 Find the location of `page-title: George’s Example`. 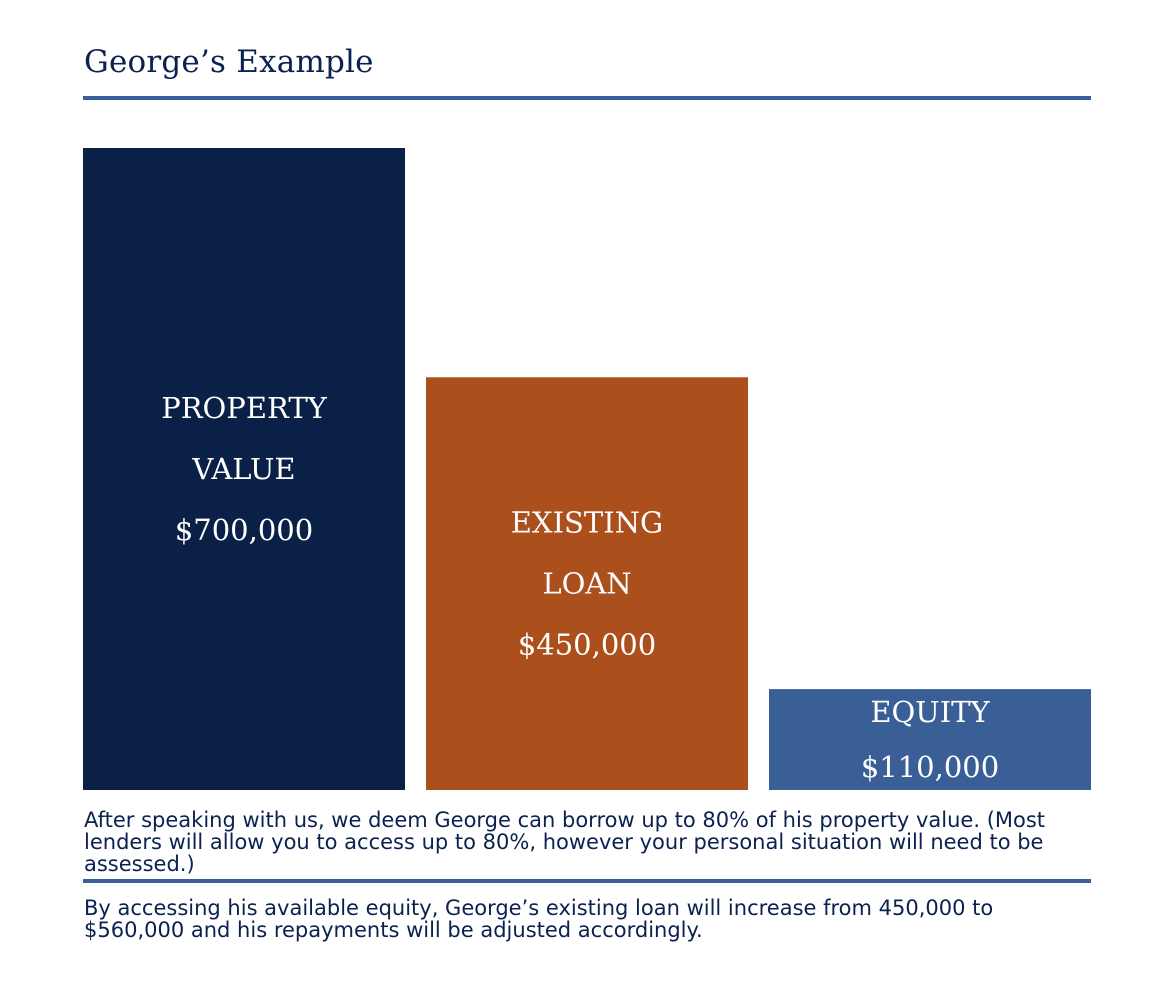

page-title: George’s Example is located at coordinates (229, 62).